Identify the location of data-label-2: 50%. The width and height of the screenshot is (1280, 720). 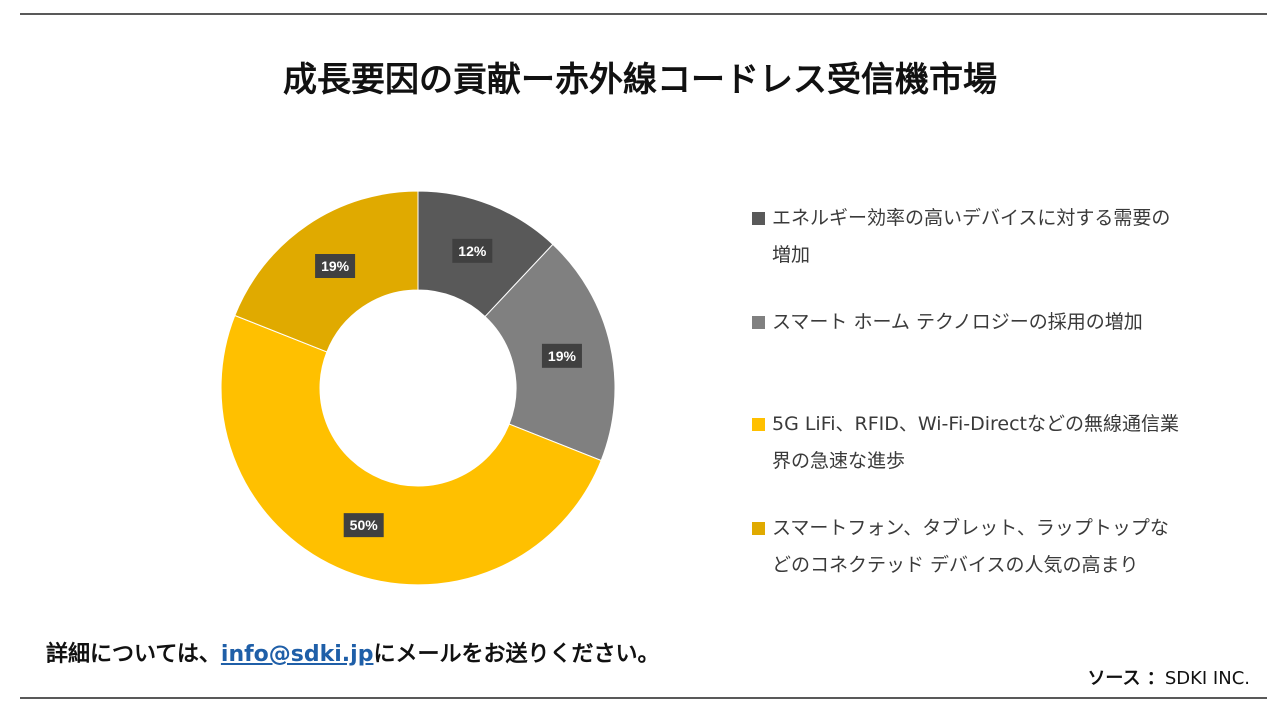
(363, 525).